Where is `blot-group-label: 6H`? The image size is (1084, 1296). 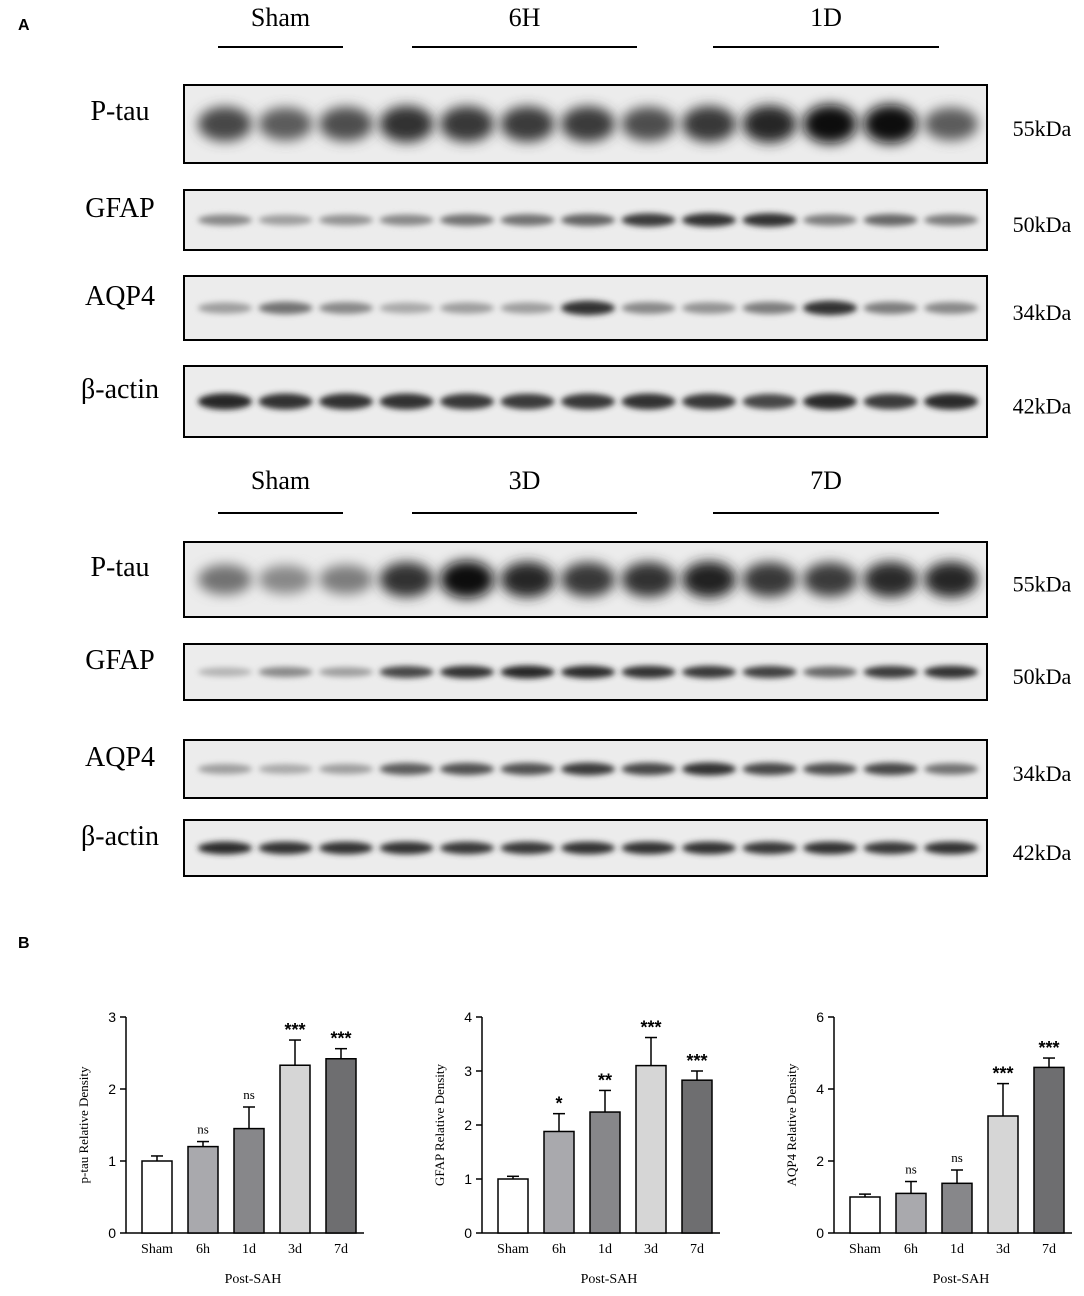
blot-group-label: 6H is located at coordinates (525, 17).